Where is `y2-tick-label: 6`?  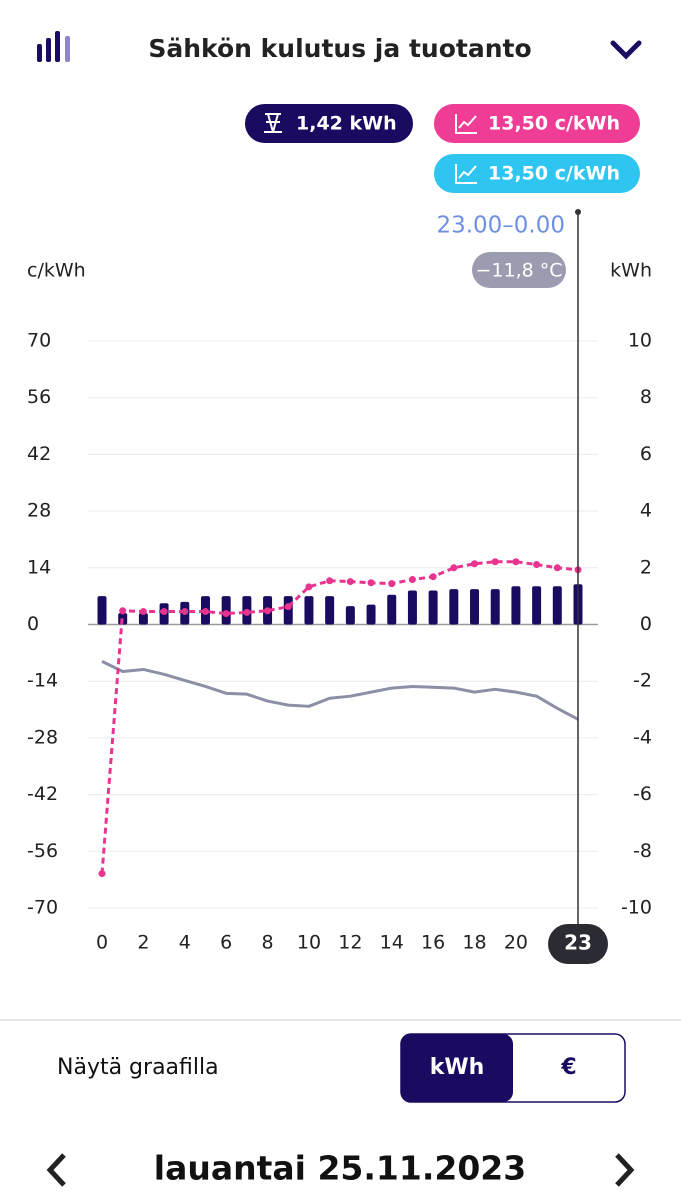 y2-tick-label: 6 is located at coordinates (646, 454).